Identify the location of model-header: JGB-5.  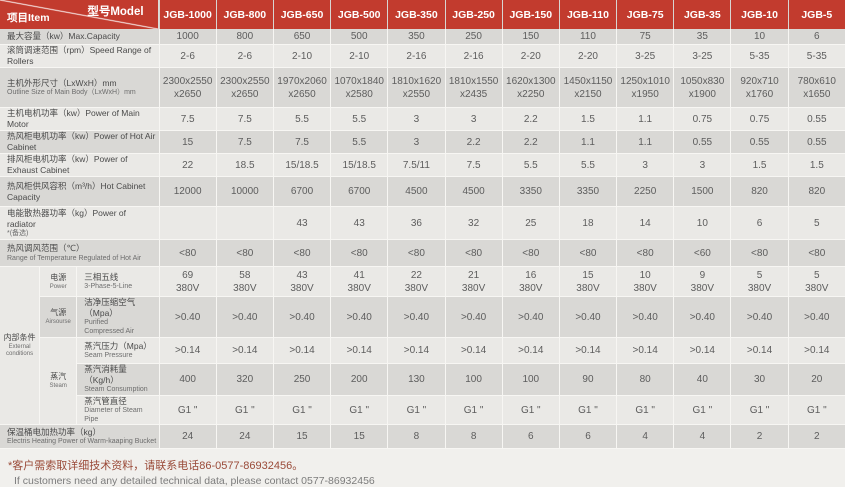
(816, 14).